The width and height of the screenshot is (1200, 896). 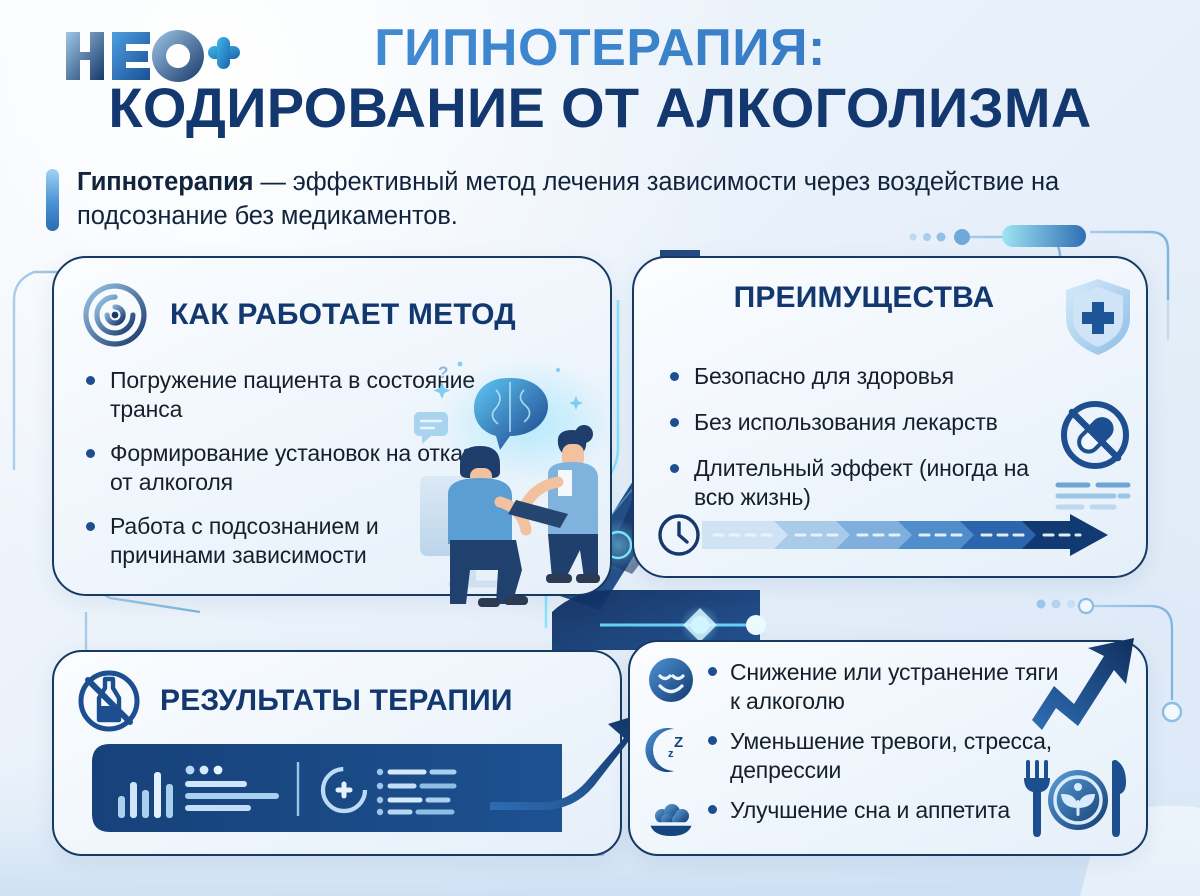 What do you see at coordinates (671, 680) in the screenshot?
I see `calm-face-icon` at bounding box center [671, 680].